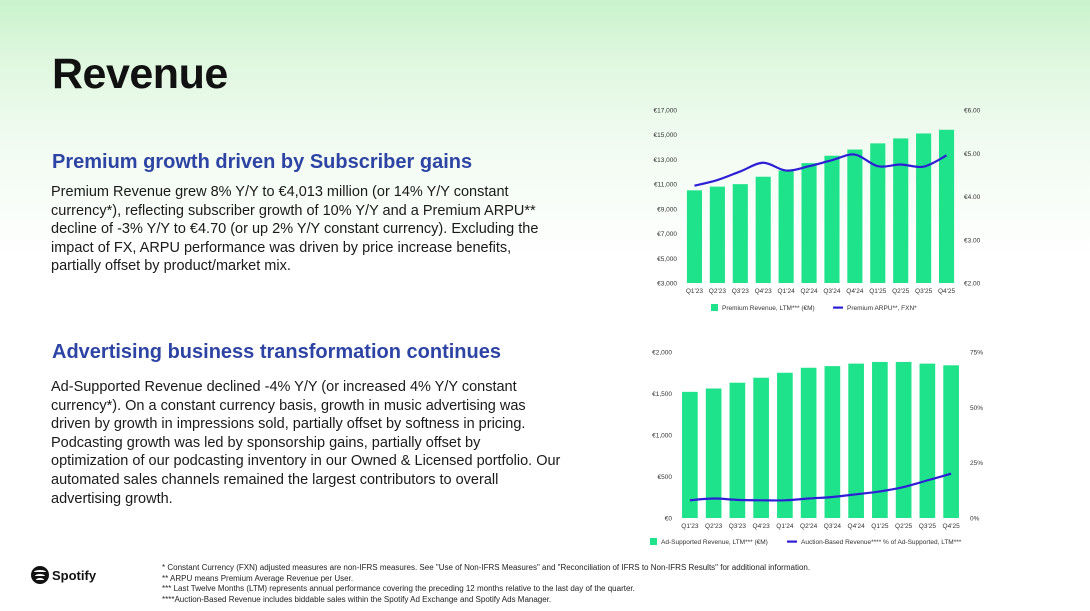 Image resolution: width=1090 pixels, height=611 pixels. I want to click on y-left-tick-label: €2,000, so click(662, 353).